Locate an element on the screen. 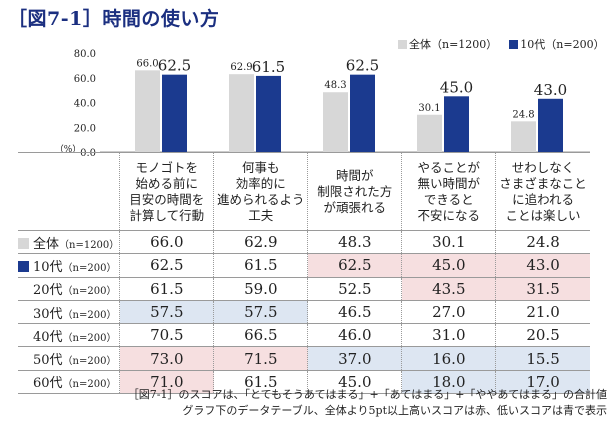 This screenshot has height=426, width=615. category-label: 何事も 効率的に 進められるよう 工夫 is located at coordinates (260, 191).